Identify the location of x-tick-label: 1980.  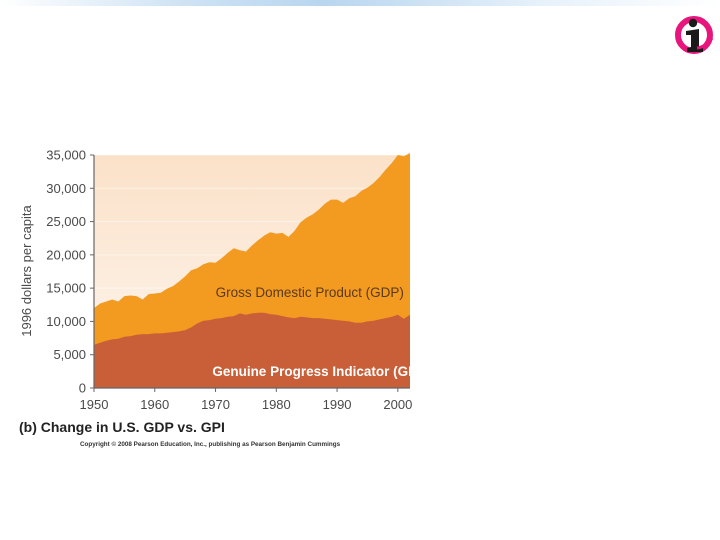
(276, 404).